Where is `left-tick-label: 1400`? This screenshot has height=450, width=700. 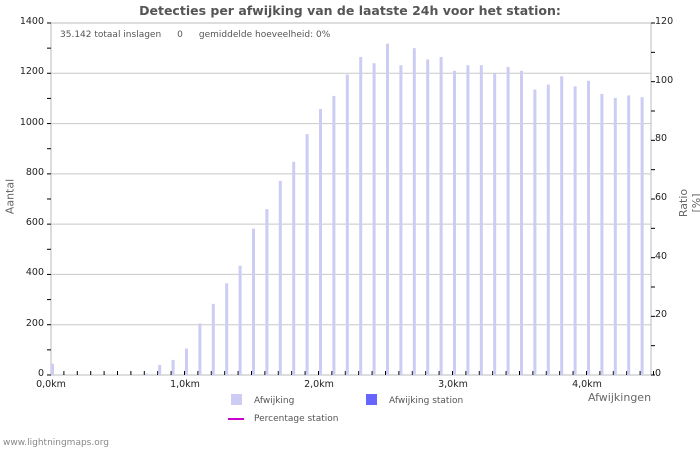
left-tick-label: 1400 is located at coordinates (31, 21).